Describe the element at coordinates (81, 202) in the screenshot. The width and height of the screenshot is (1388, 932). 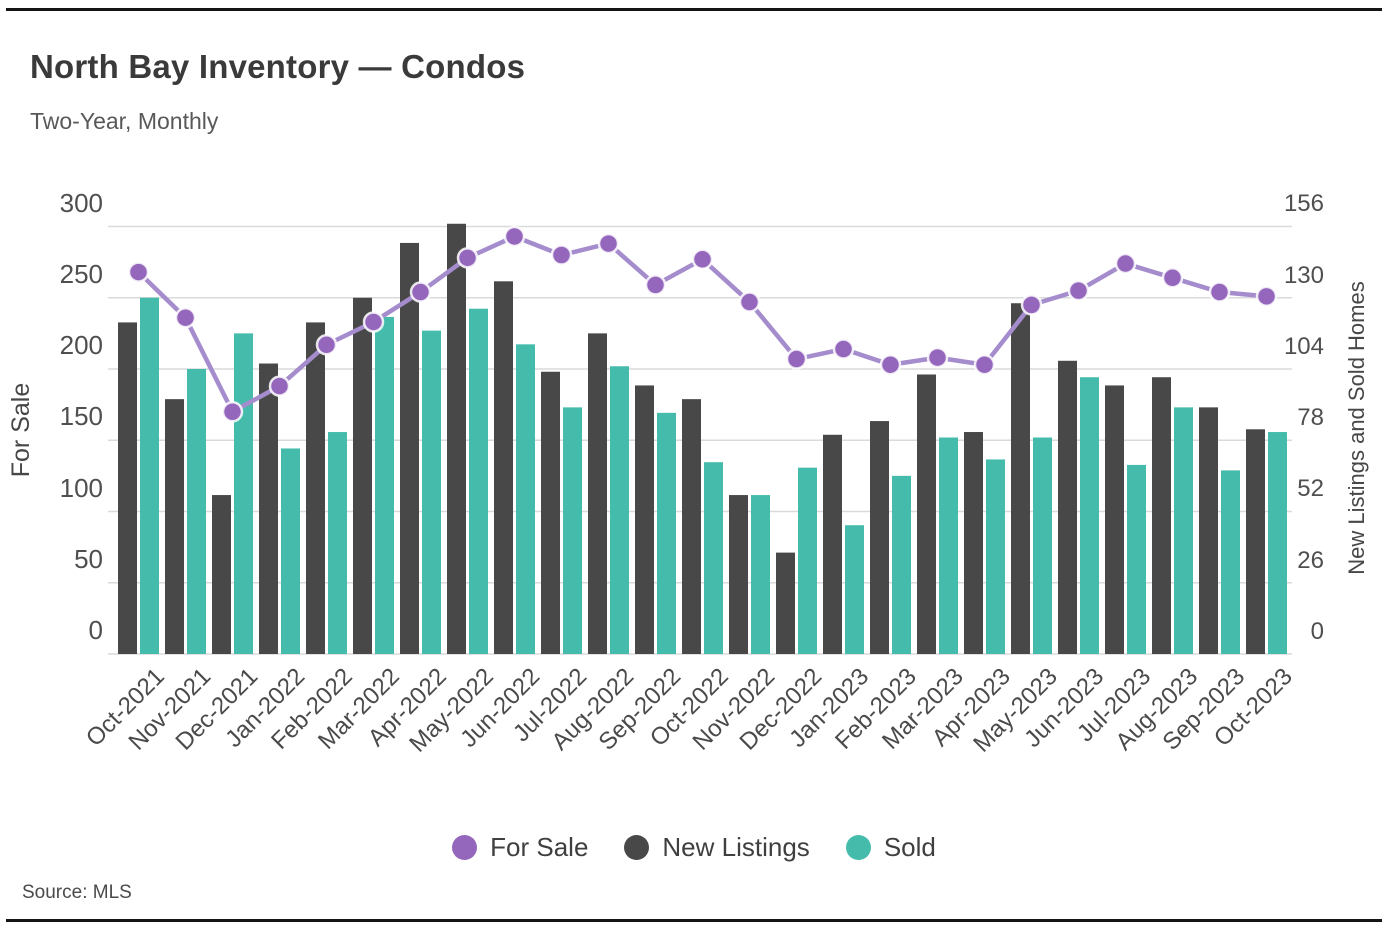
I see `y-axis-tick-left: 300` at that location.